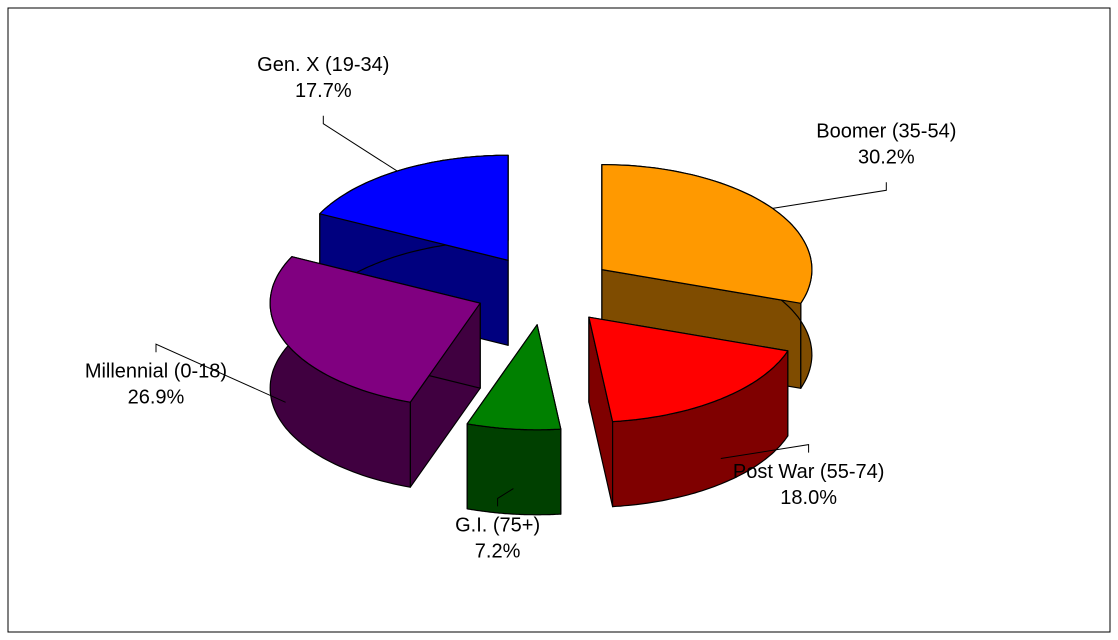 Image resolution: width=1118 pixels, height=640 pixels. Describe the element at coordinates (156, 397) in the screenshot. I see `value-label: 26.9%` at that location.